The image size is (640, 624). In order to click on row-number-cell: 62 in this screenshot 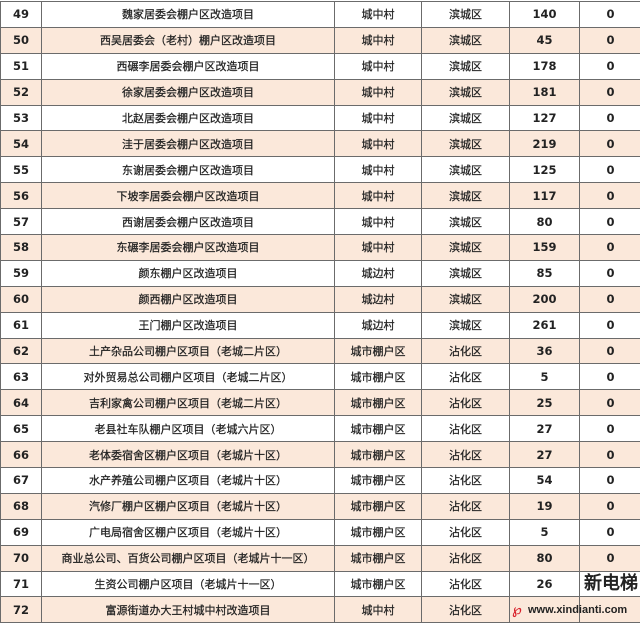, I will do `click(21, 351)`.